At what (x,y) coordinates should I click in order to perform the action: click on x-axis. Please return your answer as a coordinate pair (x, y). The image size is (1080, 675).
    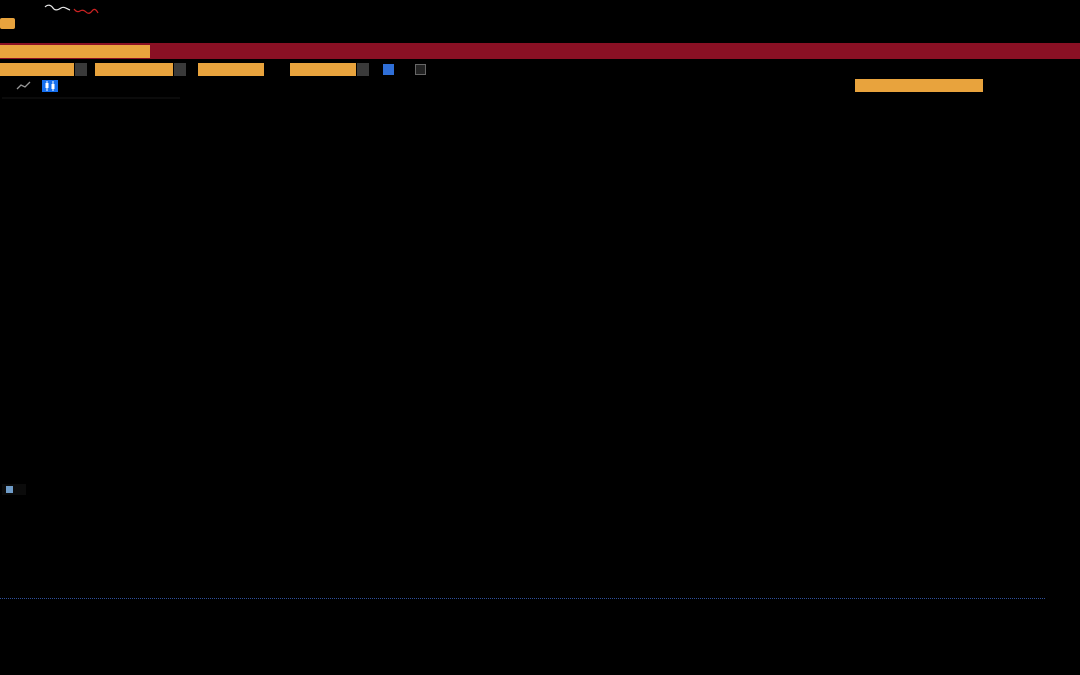
    Looking at the image, I should click on (522, 609).